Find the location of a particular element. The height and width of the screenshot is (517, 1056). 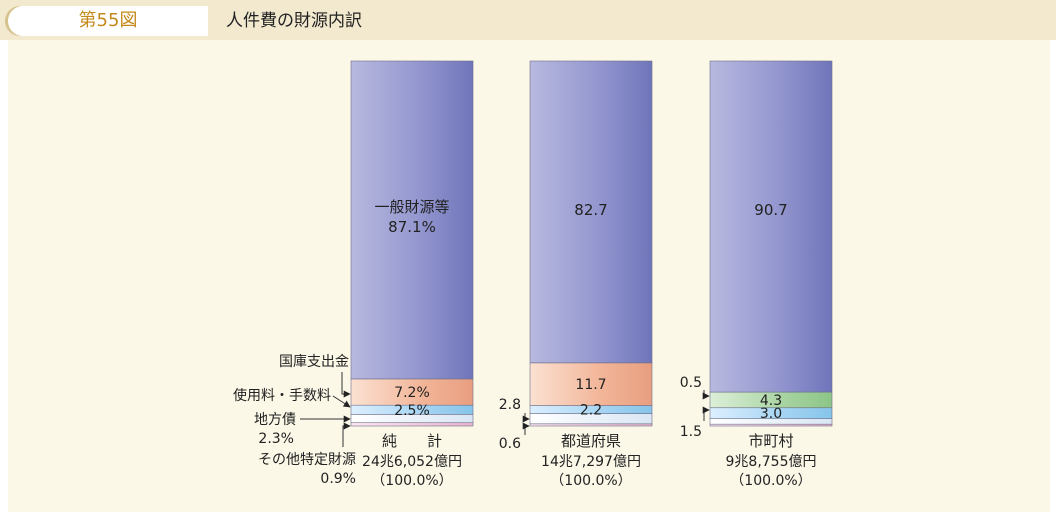

figure-header: 第55図 人件費の財源内訳 is located at coordinates (528, 20).